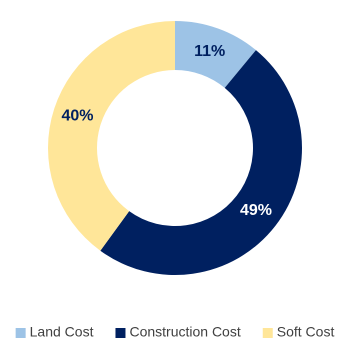 The image size is (350, 352). Describe the element at coordinates (184, 332) in the screenshot. I see `legend-label: Construction Cost` at that location.